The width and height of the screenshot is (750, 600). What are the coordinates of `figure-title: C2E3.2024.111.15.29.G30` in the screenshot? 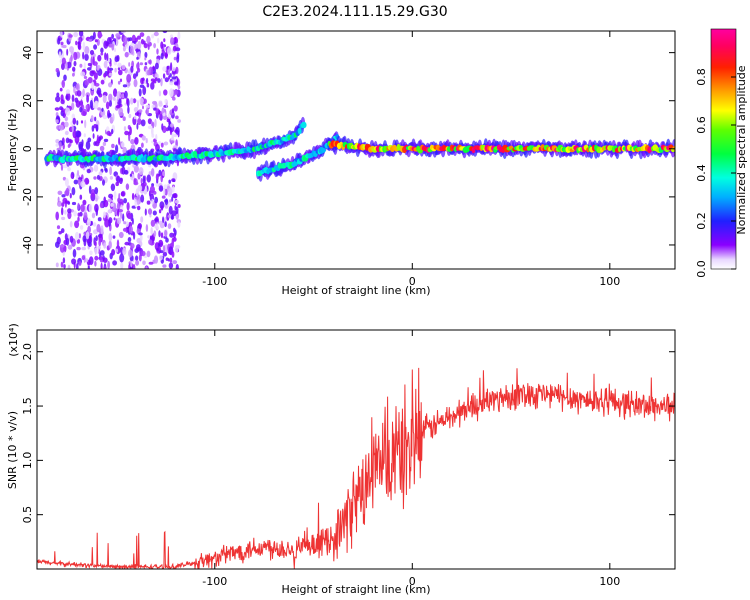 It's located at (354, 12).